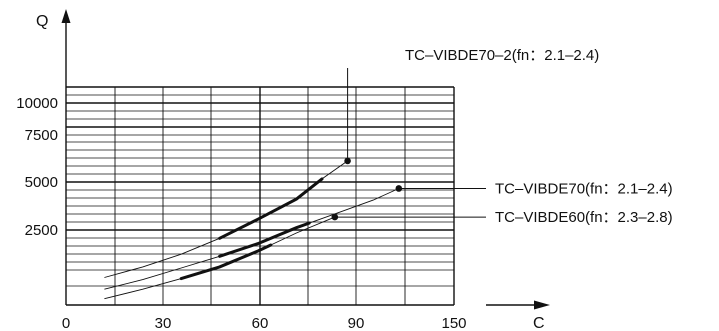  What do you see at coordinates (66, 16) in the screenshot?
I see `y-axis-arrow` at bounding box center [66, 16].